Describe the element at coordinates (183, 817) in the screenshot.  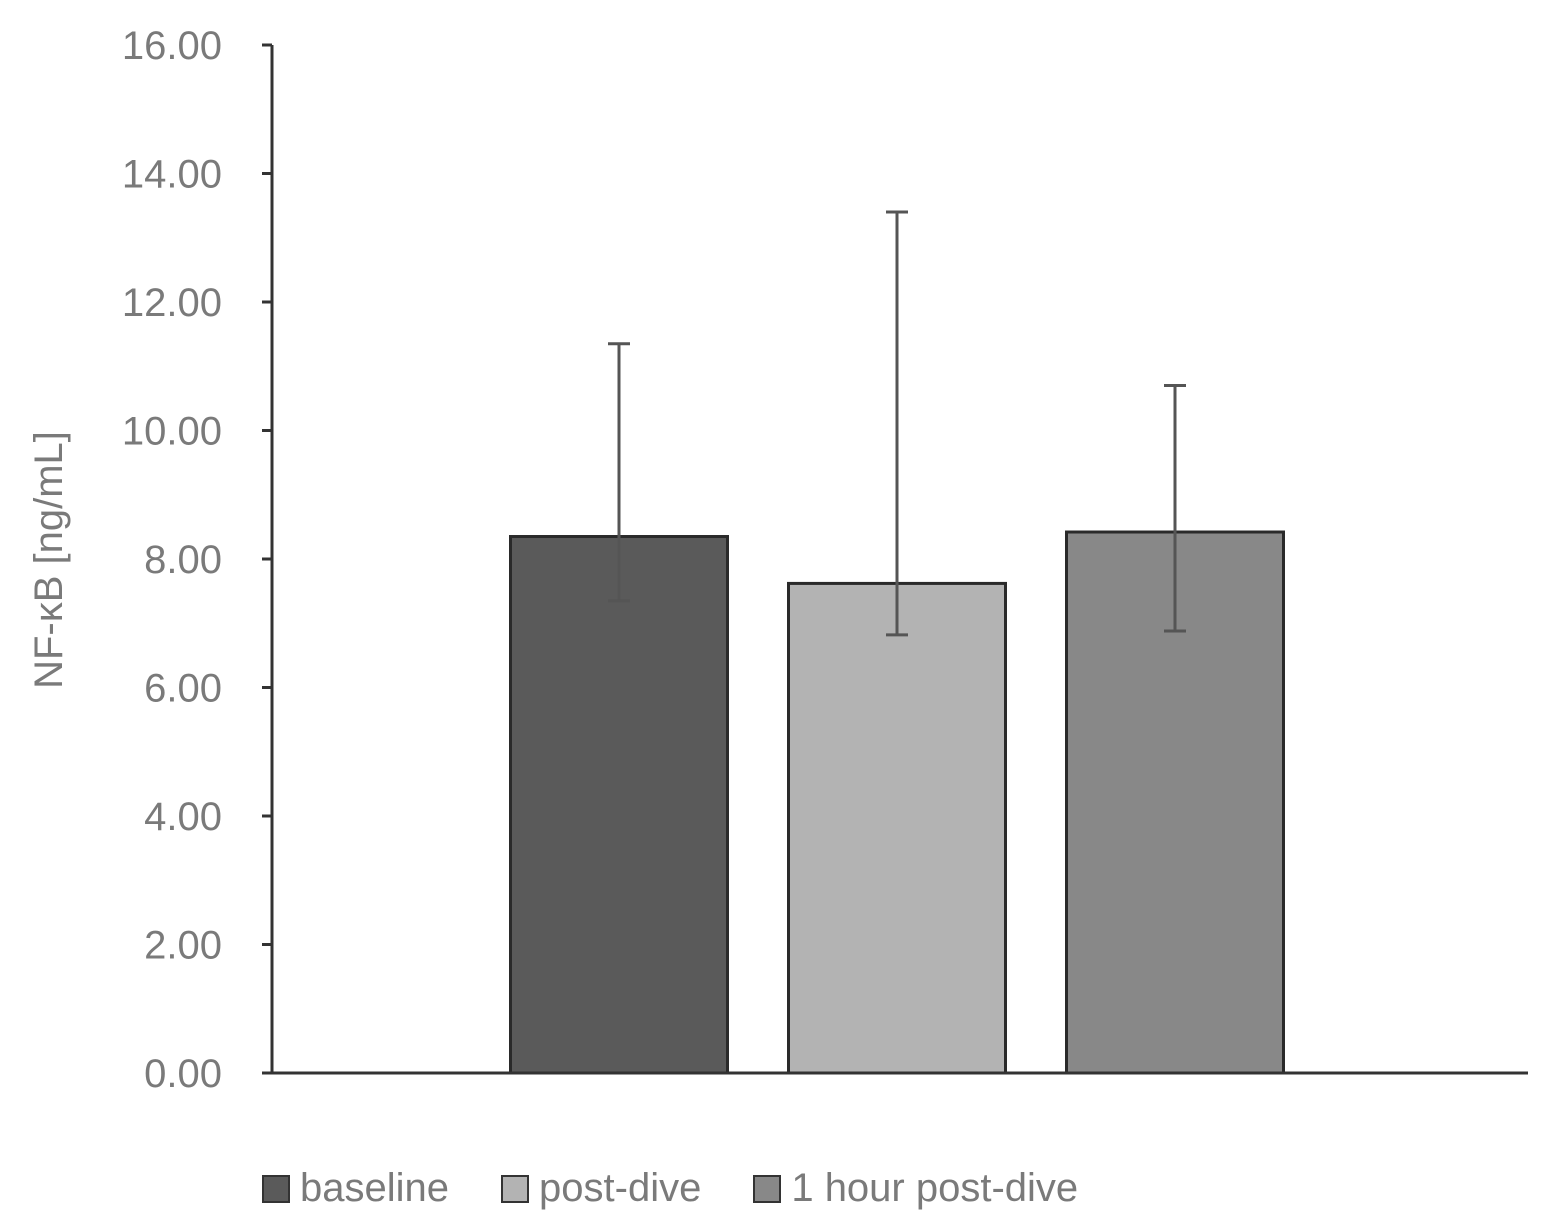
I see `y-tick-label: 4.00` at that location.